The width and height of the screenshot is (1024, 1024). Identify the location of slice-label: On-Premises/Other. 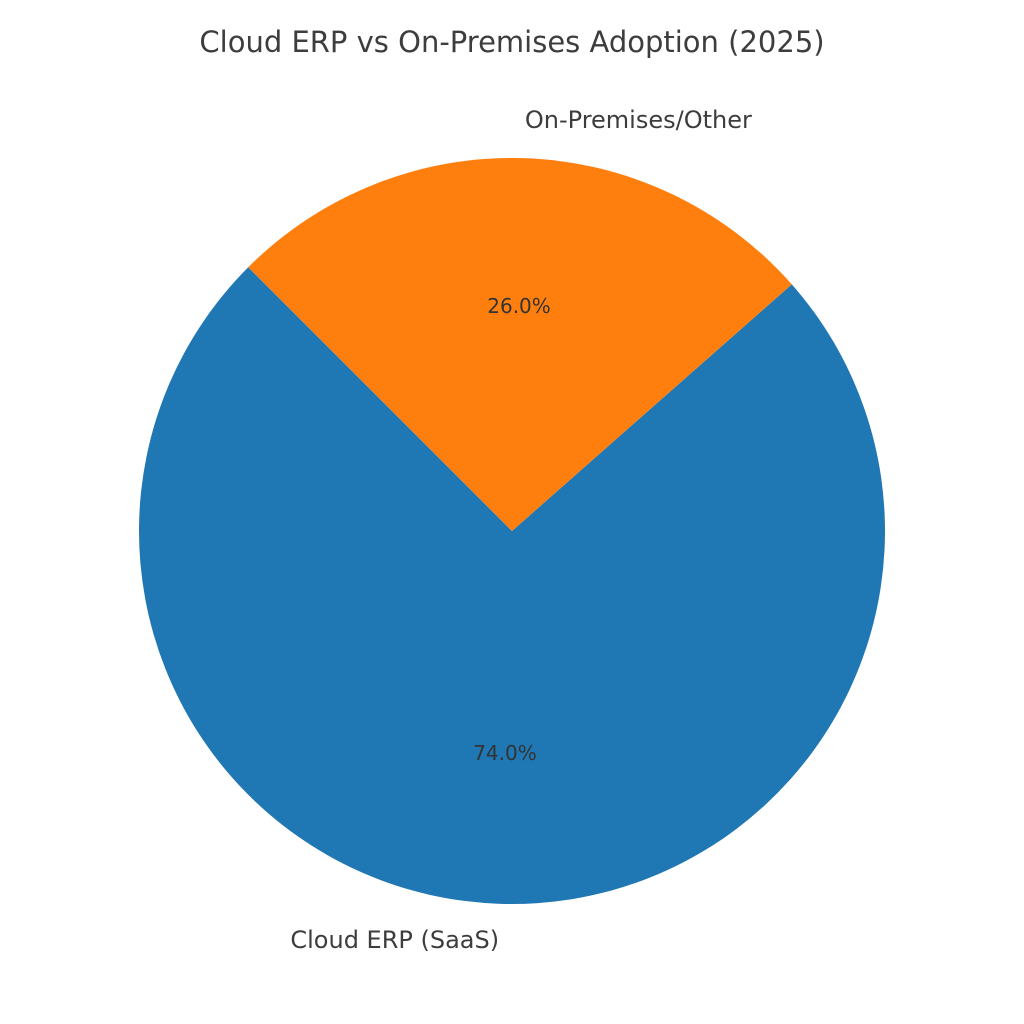
(638, 120).